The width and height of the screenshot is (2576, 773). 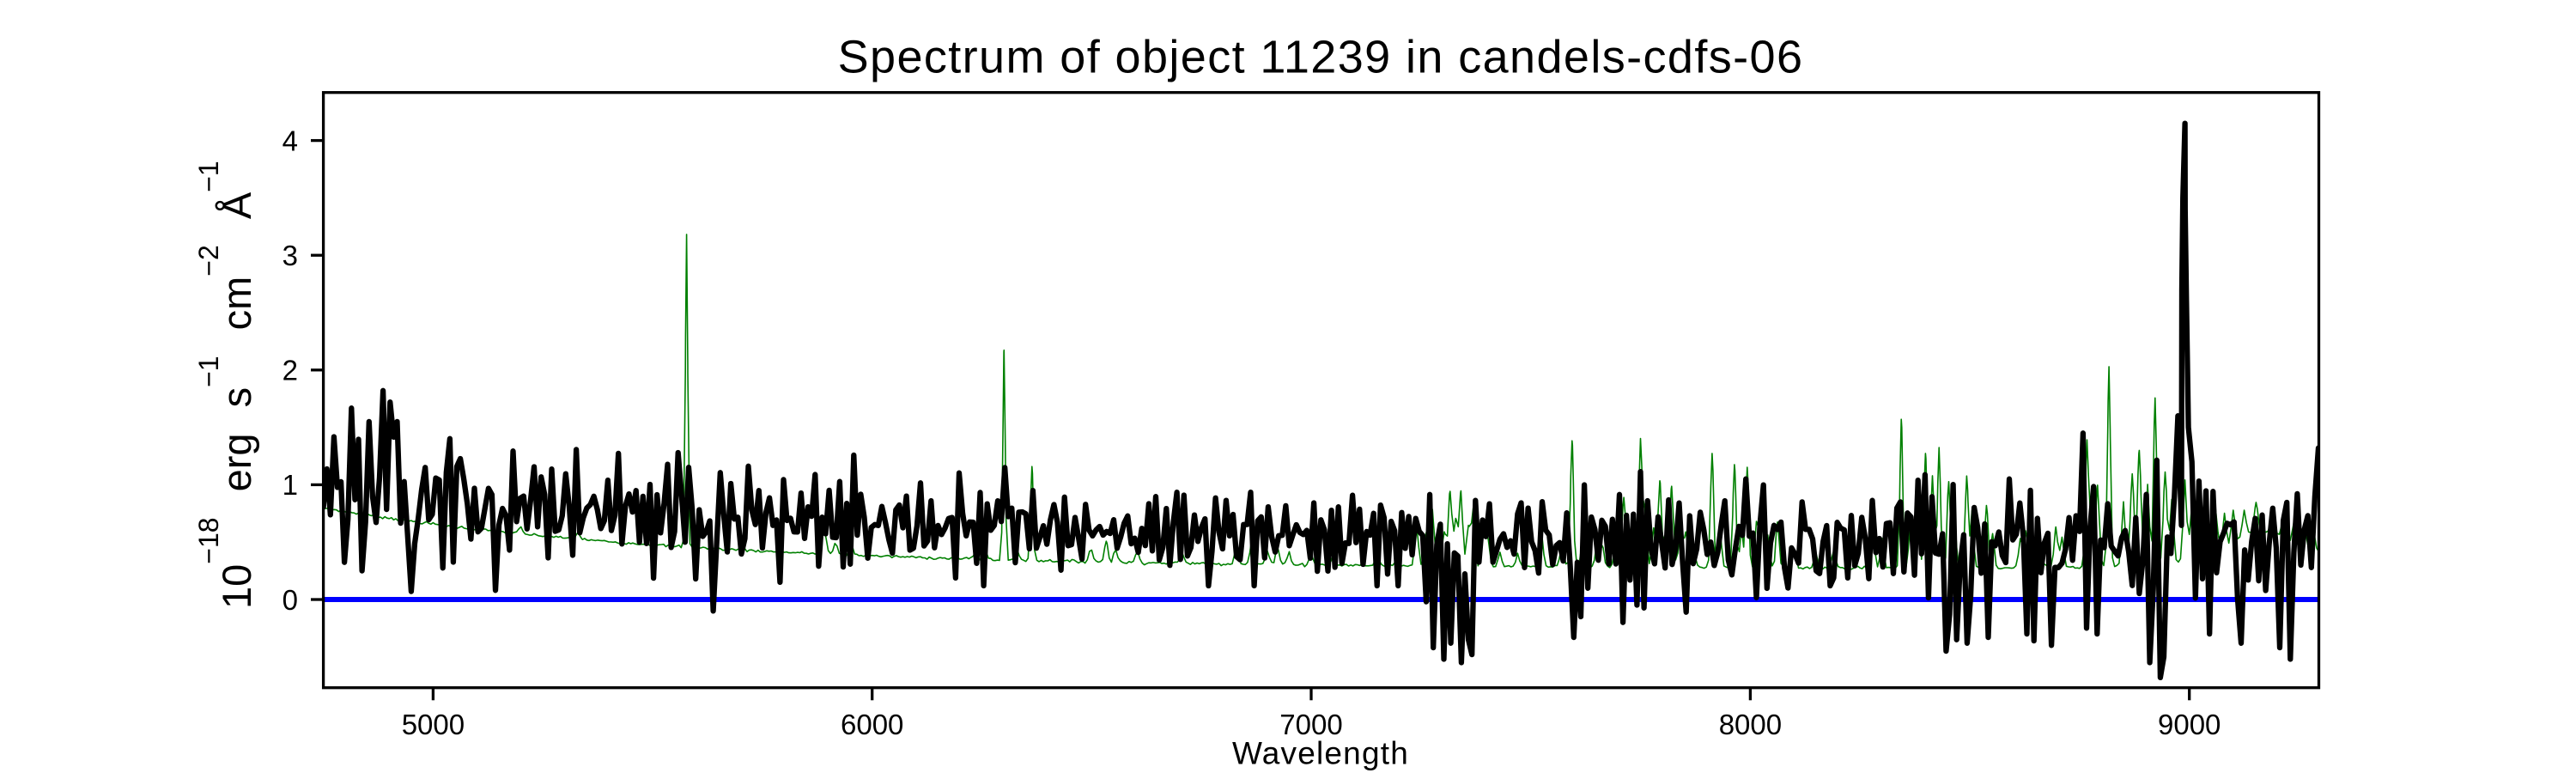 I want to click on svg-text: 5000, so click(x=433, y=724).